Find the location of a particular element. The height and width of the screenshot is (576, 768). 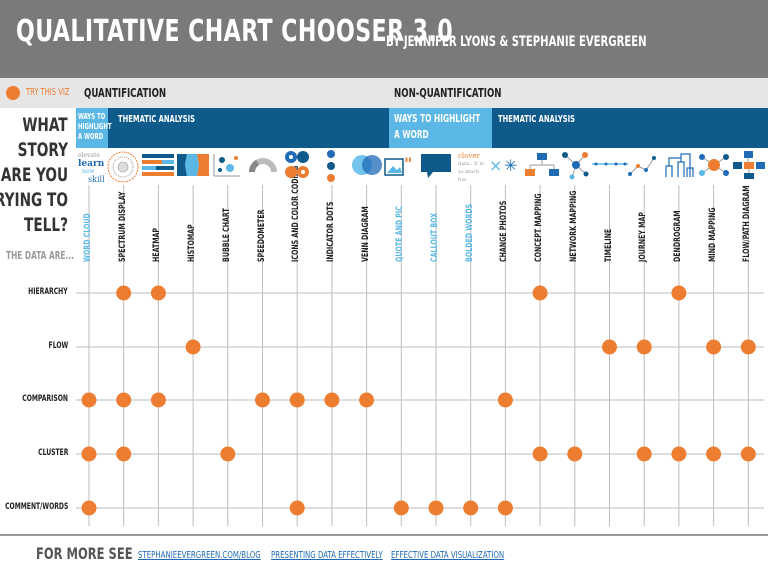

question-line-2: STORY is located at coordinates (42, 150).